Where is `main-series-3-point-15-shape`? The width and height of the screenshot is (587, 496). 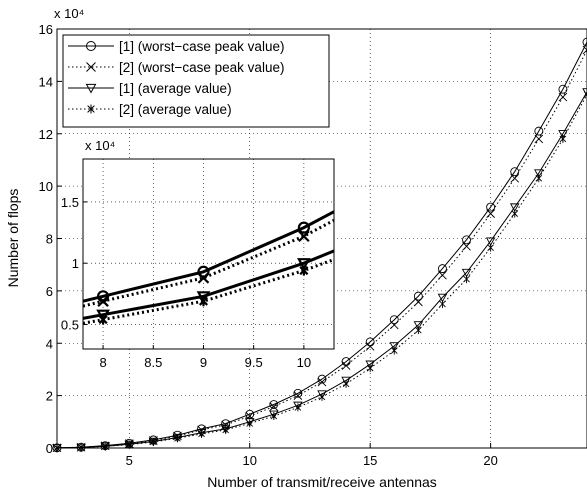 main-series-3-point-15-shape is located at coordinates (418, 330).